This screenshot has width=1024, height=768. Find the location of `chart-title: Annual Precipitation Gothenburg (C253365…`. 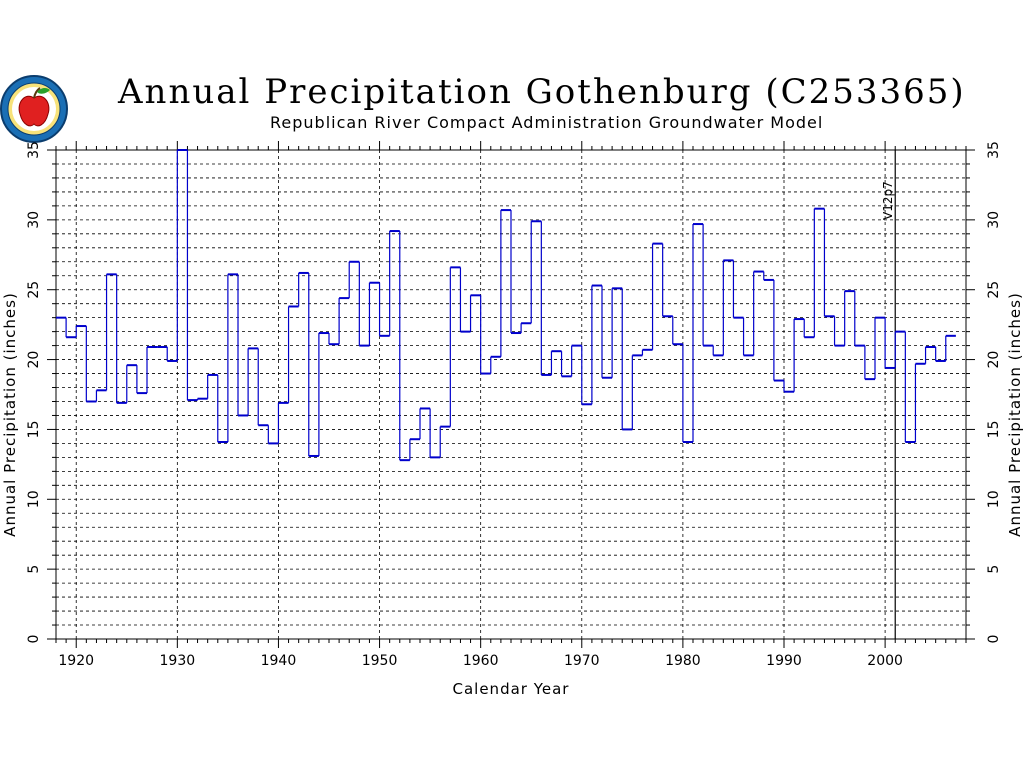

chart-title: Annual Precipitation Gothenburg (C253365… is located at coordinates (542, 92).